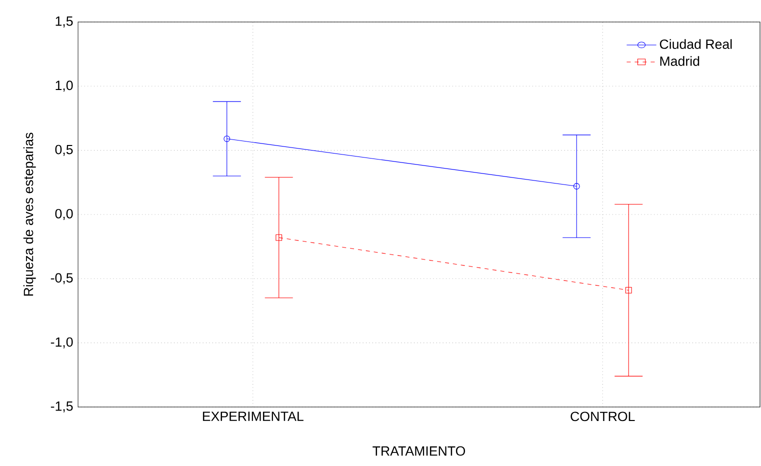  What do you see at coordinates (64, 150) in the screenshot?
I see `y-tick-label: 0,5` at bounding box center [64, 150].